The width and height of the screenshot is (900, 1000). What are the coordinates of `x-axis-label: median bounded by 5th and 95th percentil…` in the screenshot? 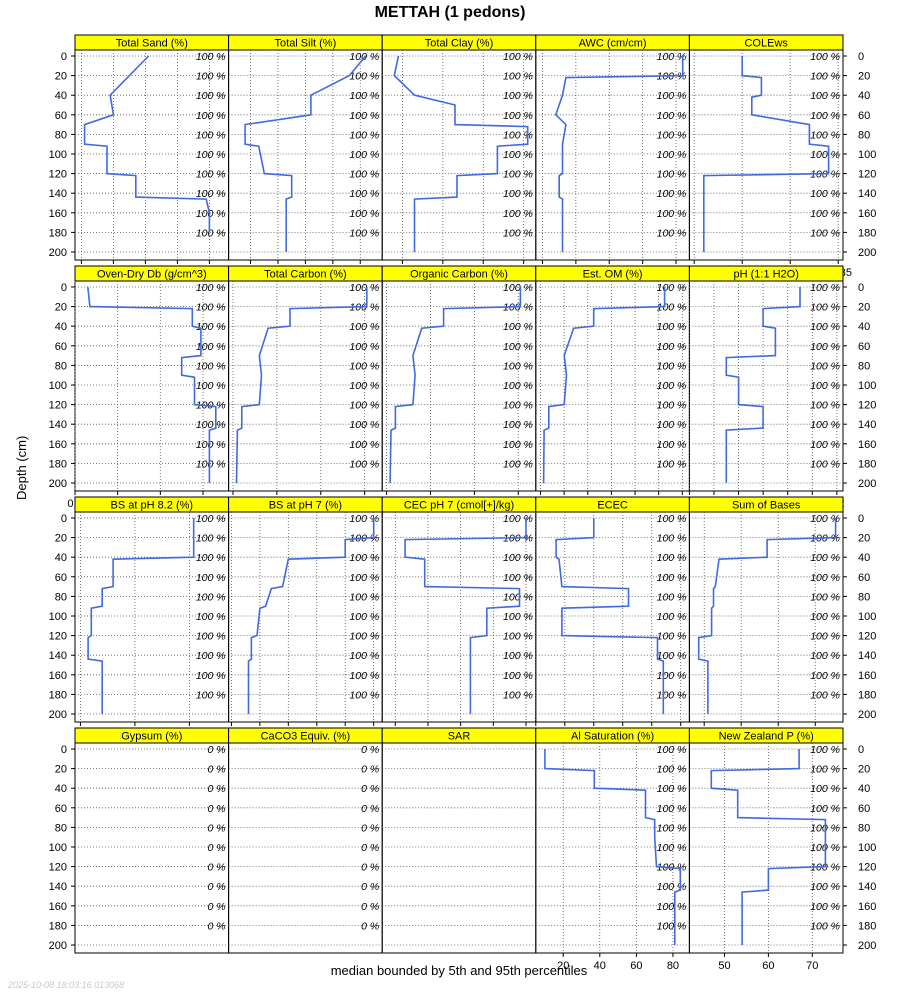 It's located at (459, 970).